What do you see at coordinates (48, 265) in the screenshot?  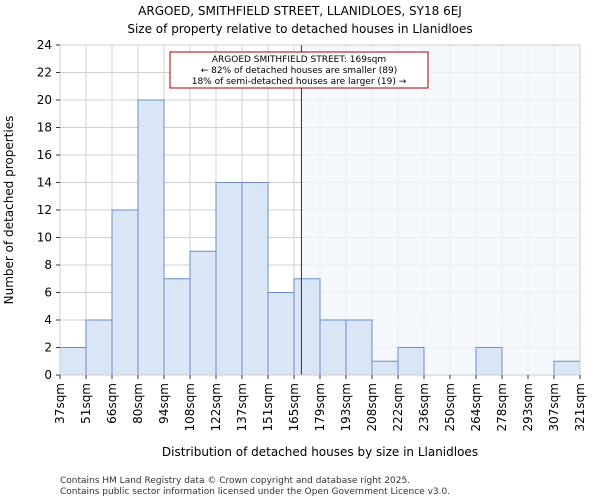 I see `y-tick-label: 8` at bounding box center [48, 265].